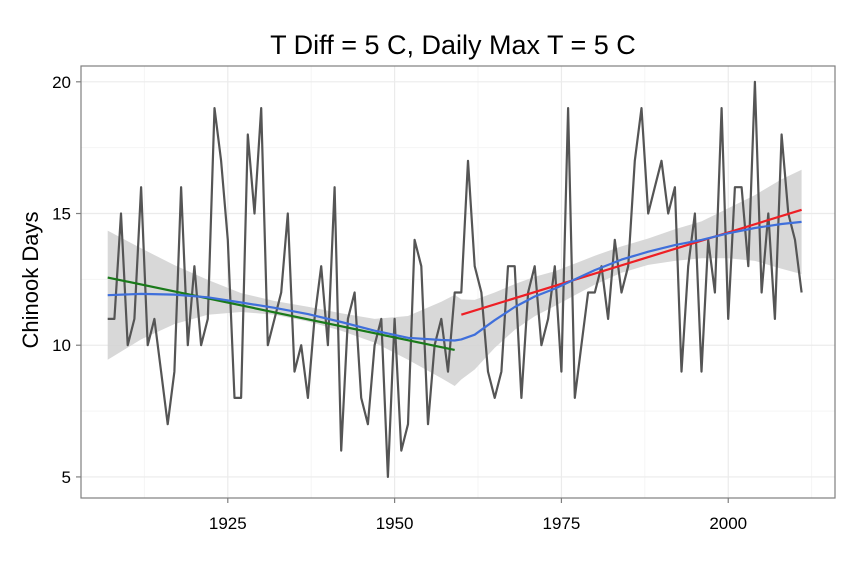  Describe the element at coordinates (395, 523) in the screenshot. I see `x-tick-label: 1950` at that location.